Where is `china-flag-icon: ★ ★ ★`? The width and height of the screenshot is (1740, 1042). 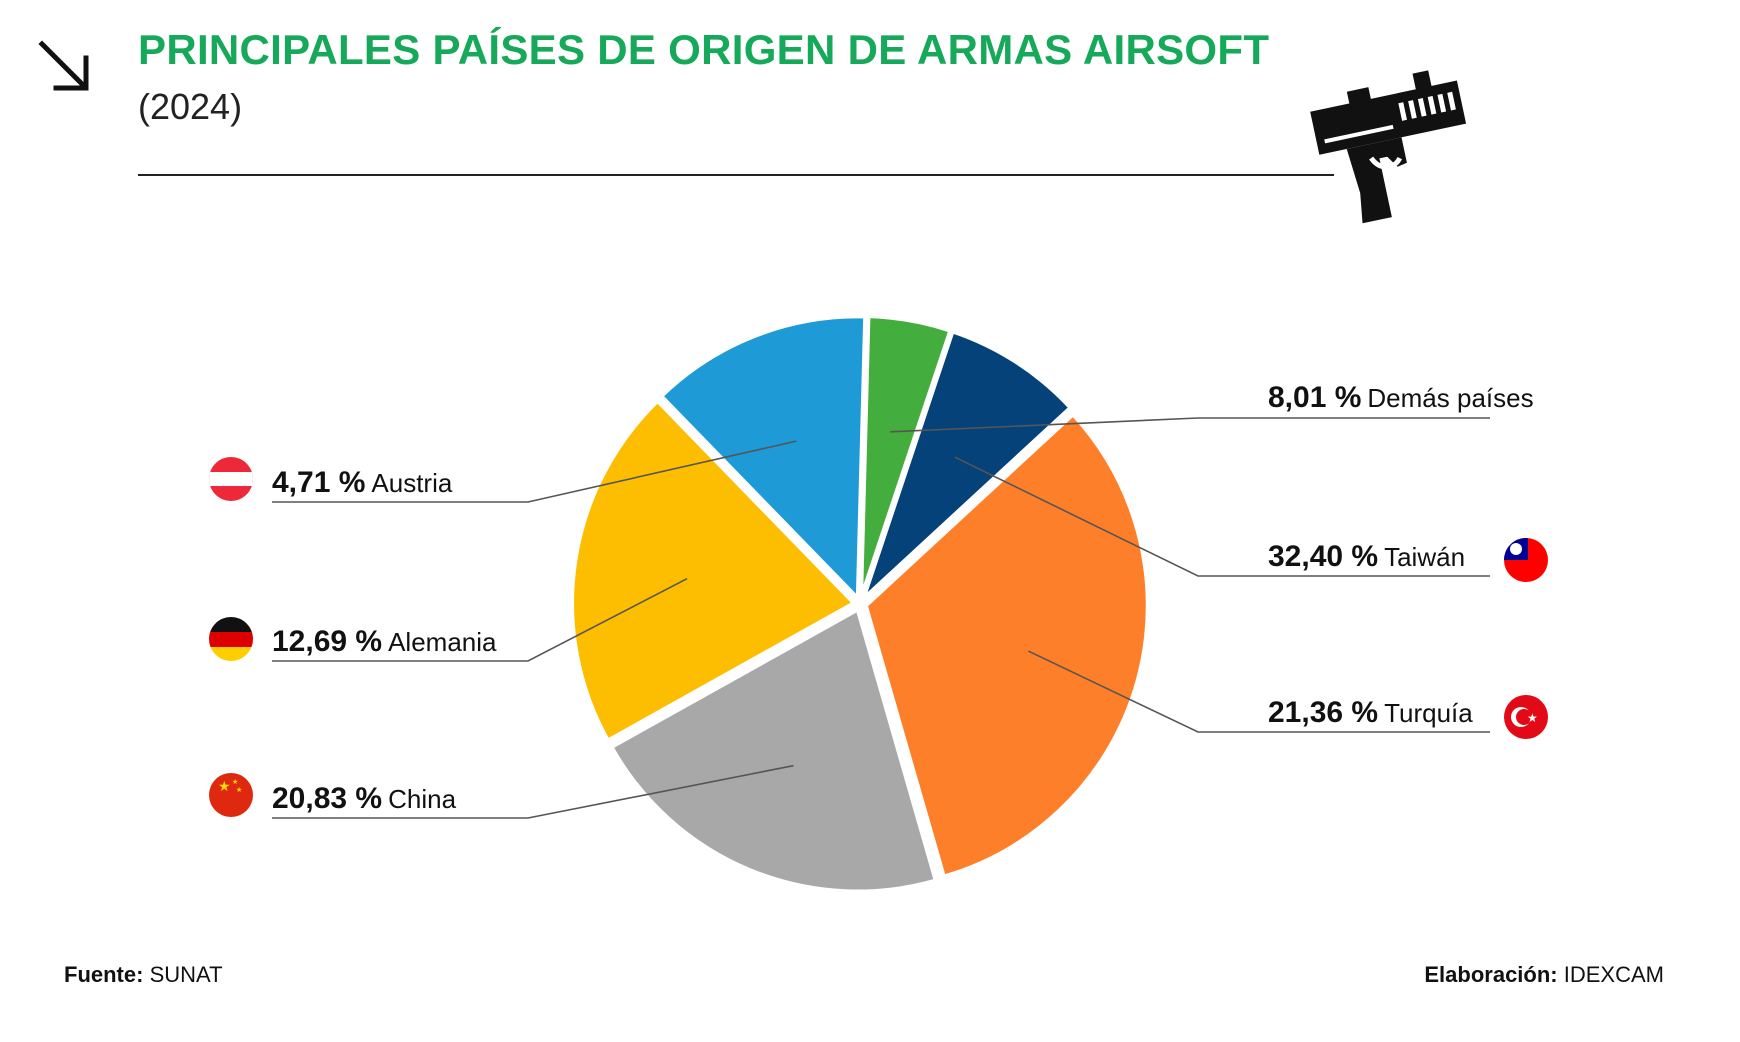 china-flag-icon: ★ ★ ★ is located at coordinates (231, 795).